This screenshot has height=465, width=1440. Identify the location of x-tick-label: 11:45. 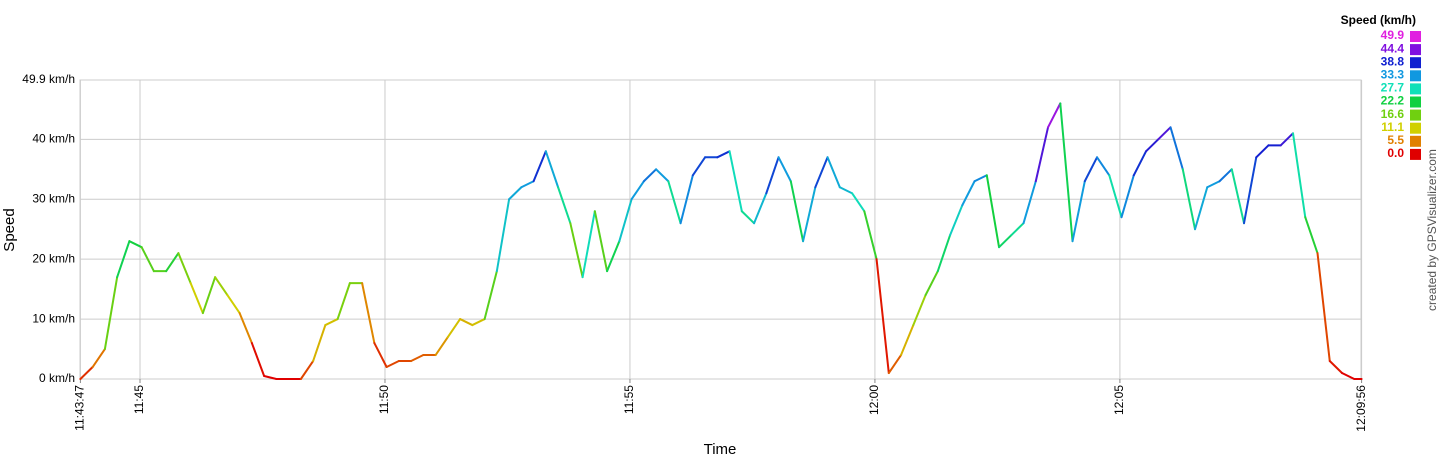
(139, 399).